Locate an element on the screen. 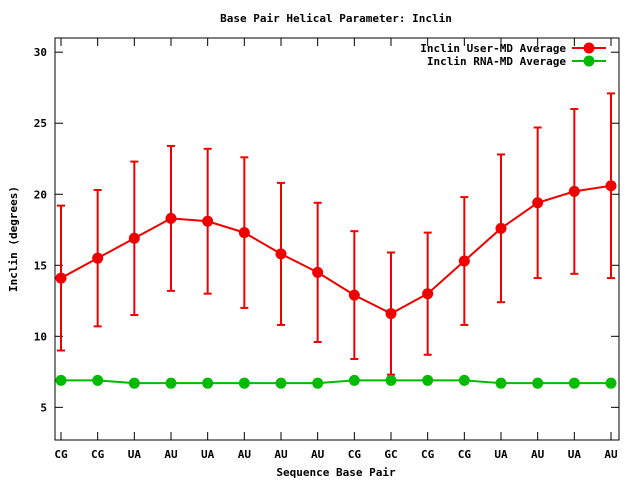  y-tick-label: 30 is located at coordinates (40, 52).